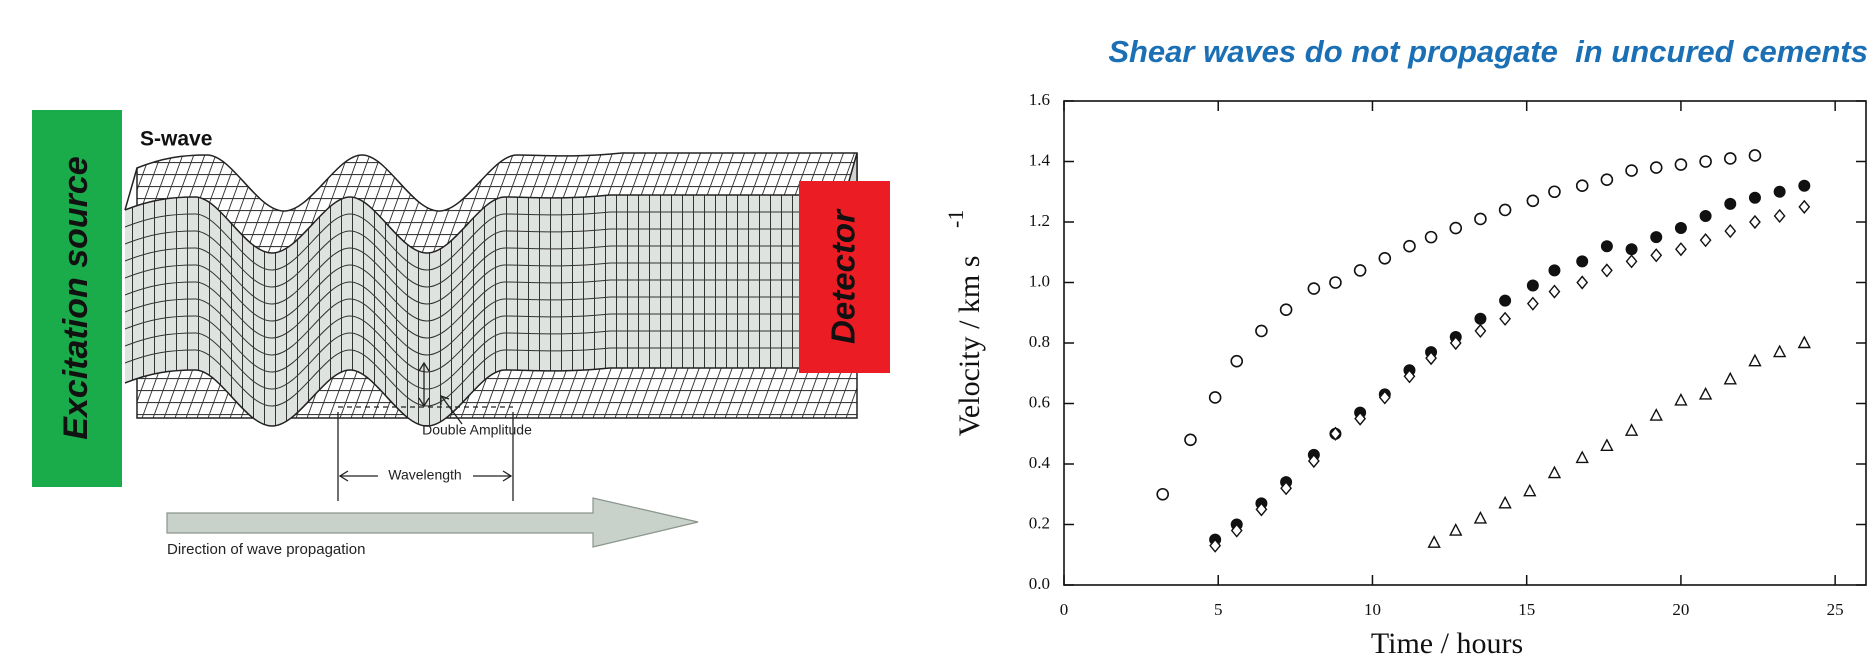  Describe the element at coordinates (1040, 462) in the screenshot. I see `y-tick-label: 0.4` at that location.